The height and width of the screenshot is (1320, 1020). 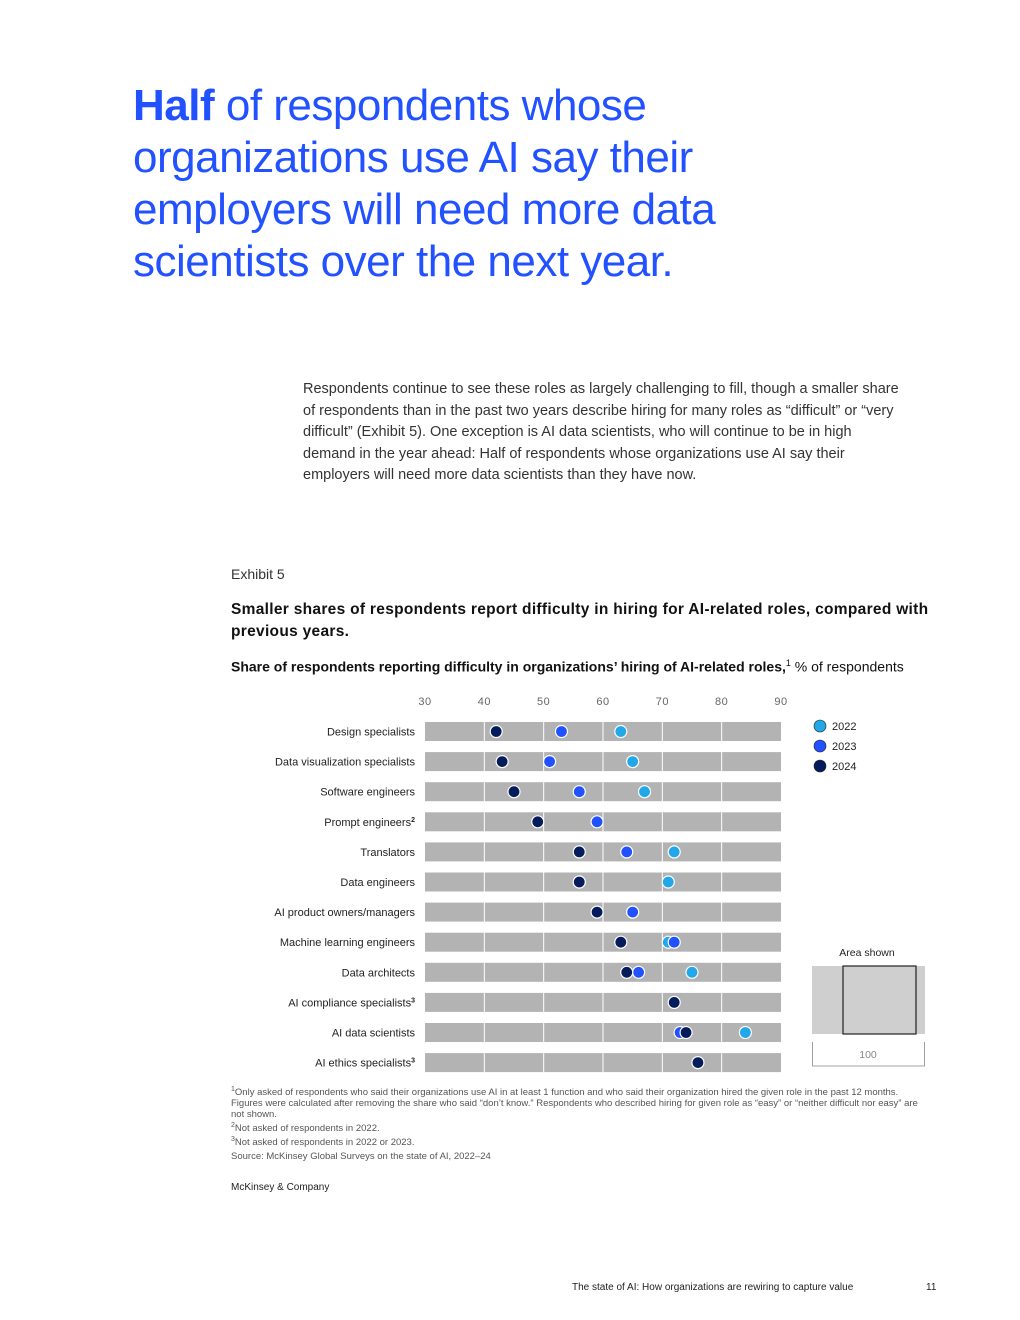 I want to click on headline-bold: Half, so click(x=174, y=105).